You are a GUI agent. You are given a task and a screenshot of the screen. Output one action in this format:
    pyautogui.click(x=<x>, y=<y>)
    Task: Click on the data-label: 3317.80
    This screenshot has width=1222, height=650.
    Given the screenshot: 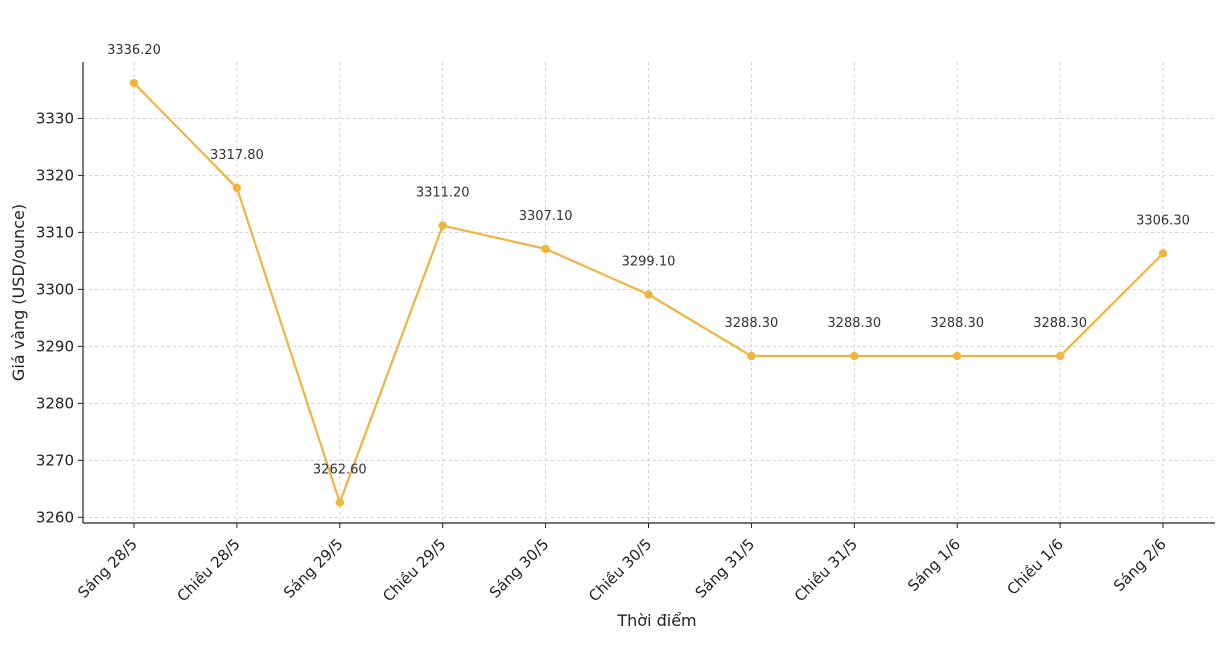 What is the action you would take?
    pyautogui.click(x=237, y=155)
    